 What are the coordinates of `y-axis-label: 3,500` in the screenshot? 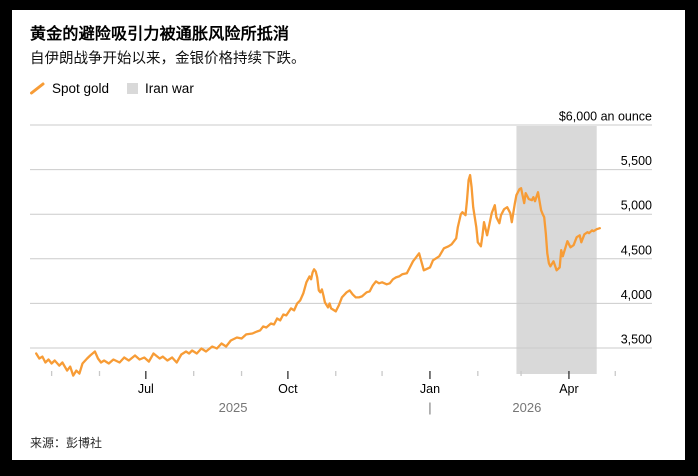 It's located at (636, 340).